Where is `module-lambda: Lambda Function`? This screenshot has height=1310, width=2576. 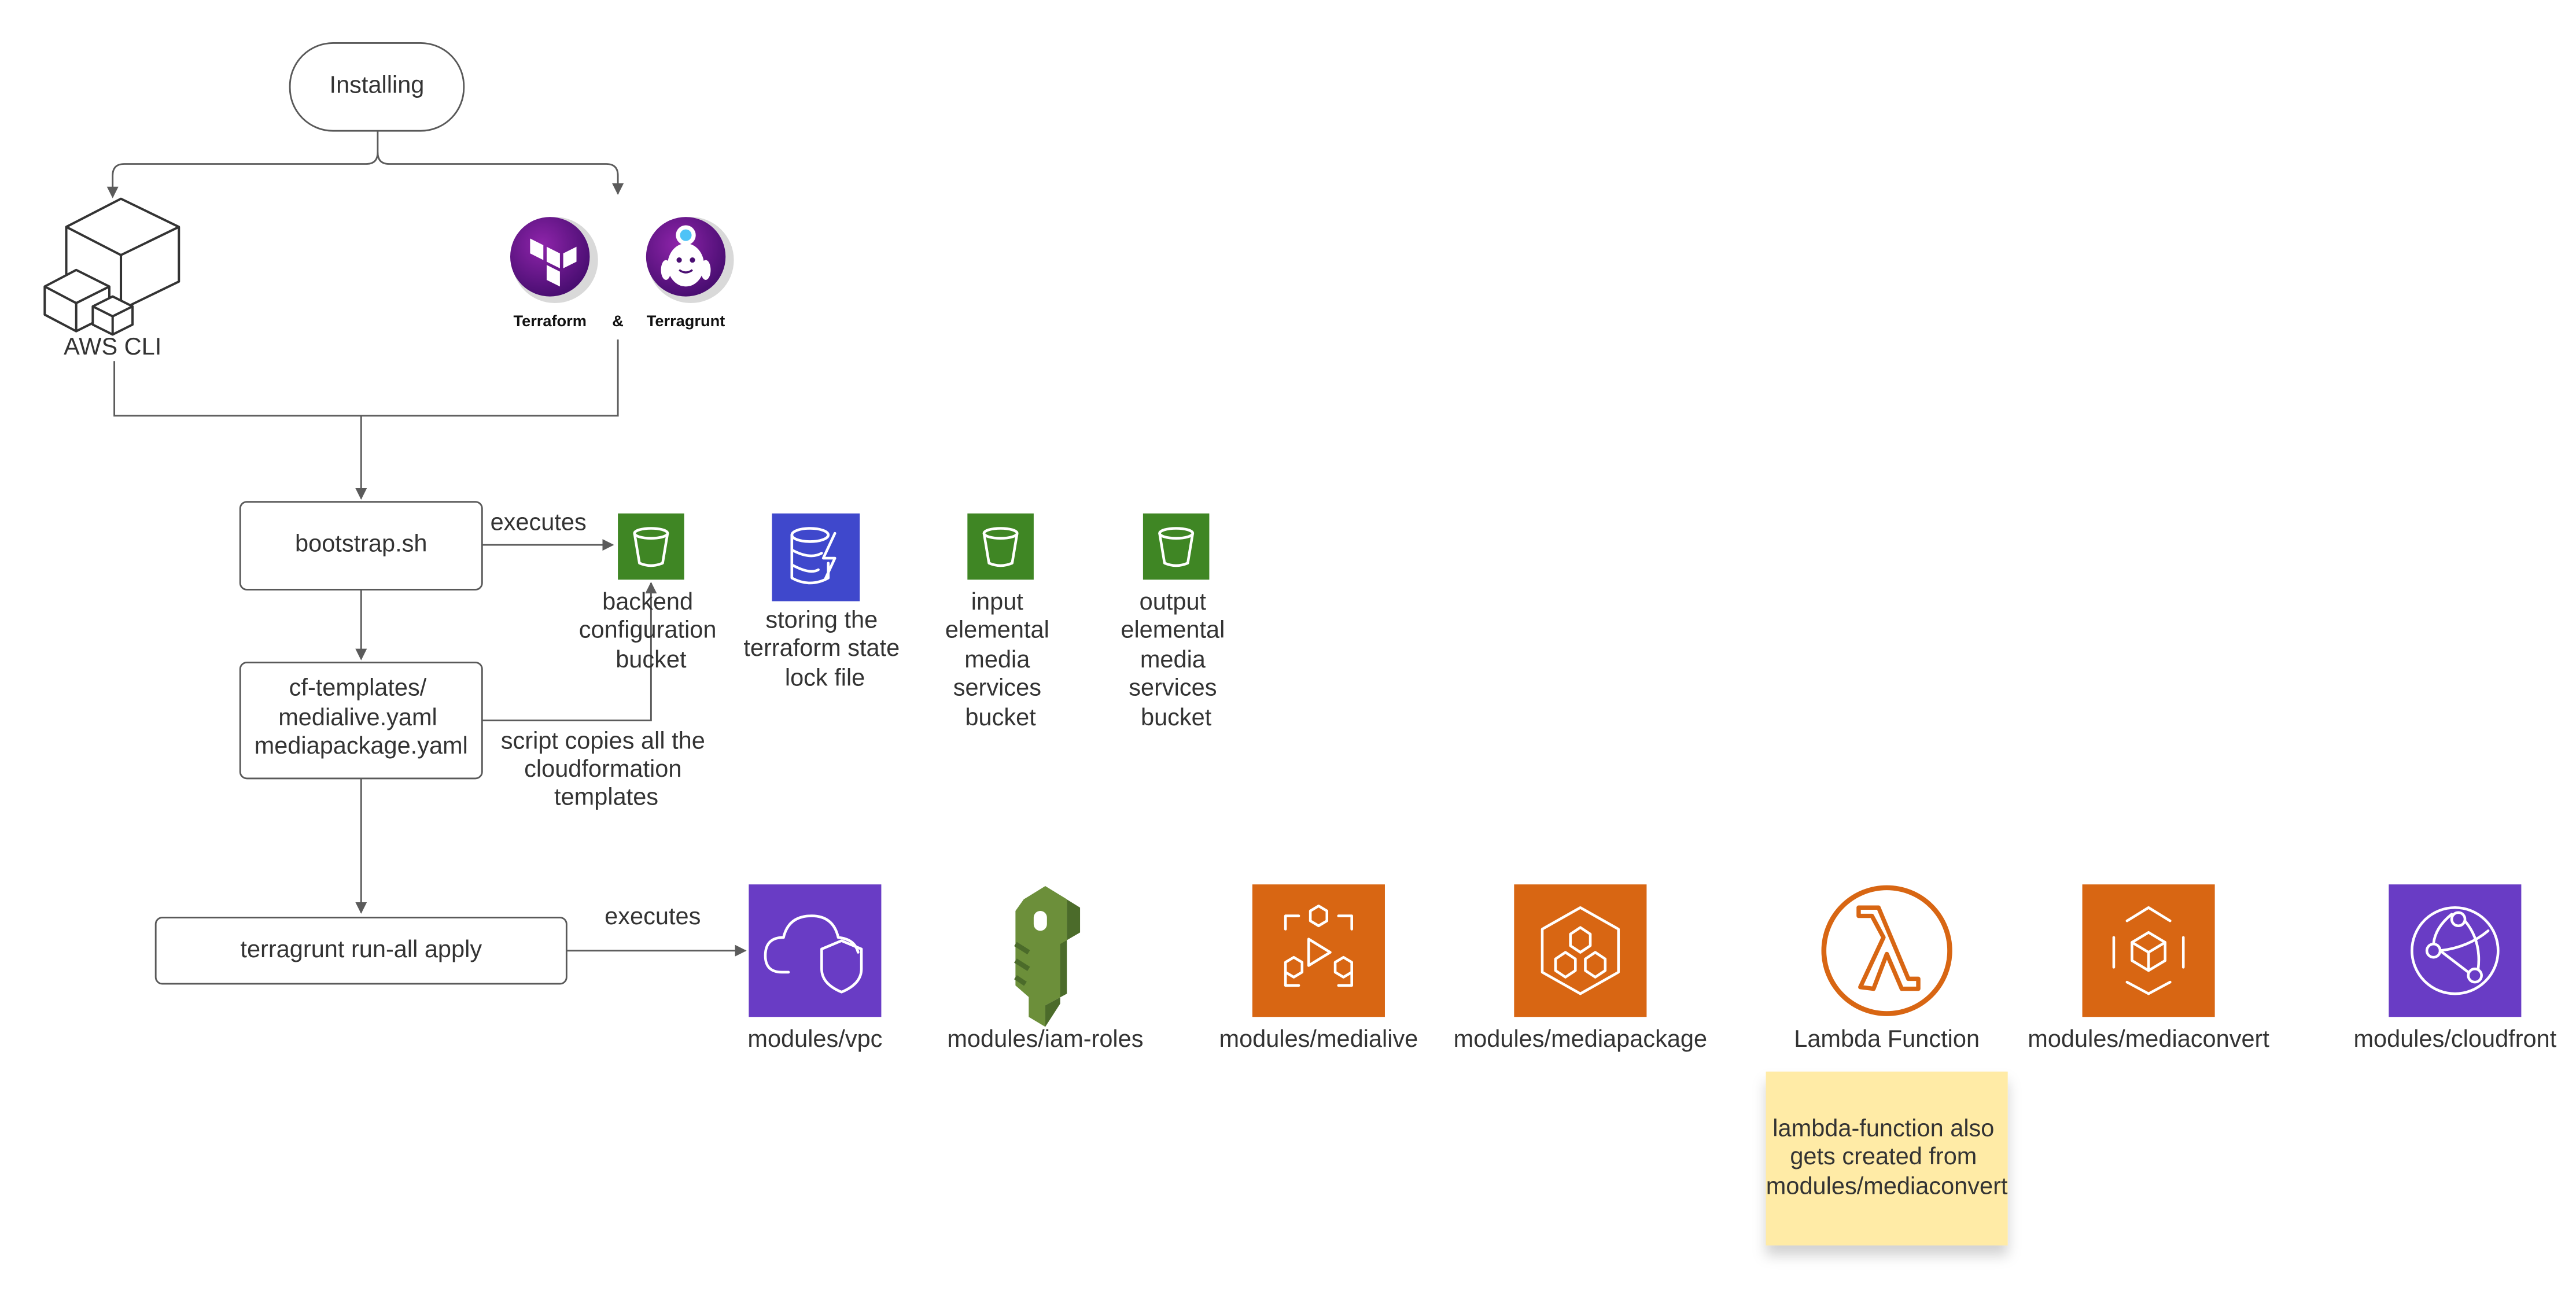 module-lambda: Lambda Function is located at coordinates (1887, 968).